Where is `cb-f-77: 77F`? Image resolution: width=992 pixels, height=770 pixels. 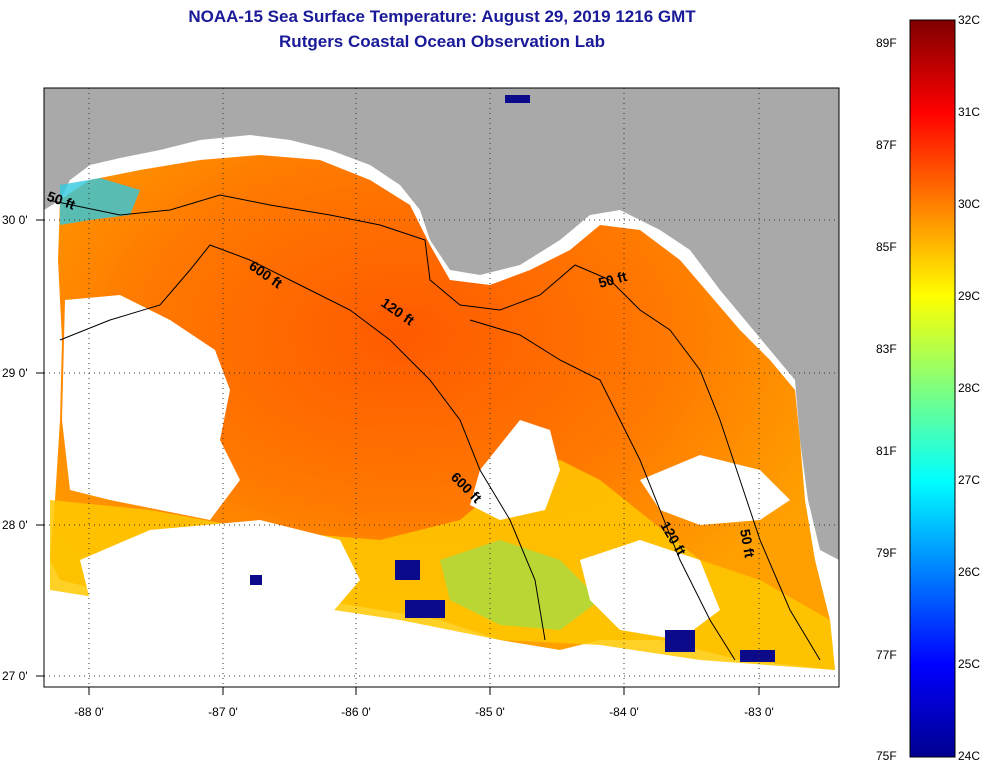 cb-f-77: 77F is located at coordinates (886, 655).